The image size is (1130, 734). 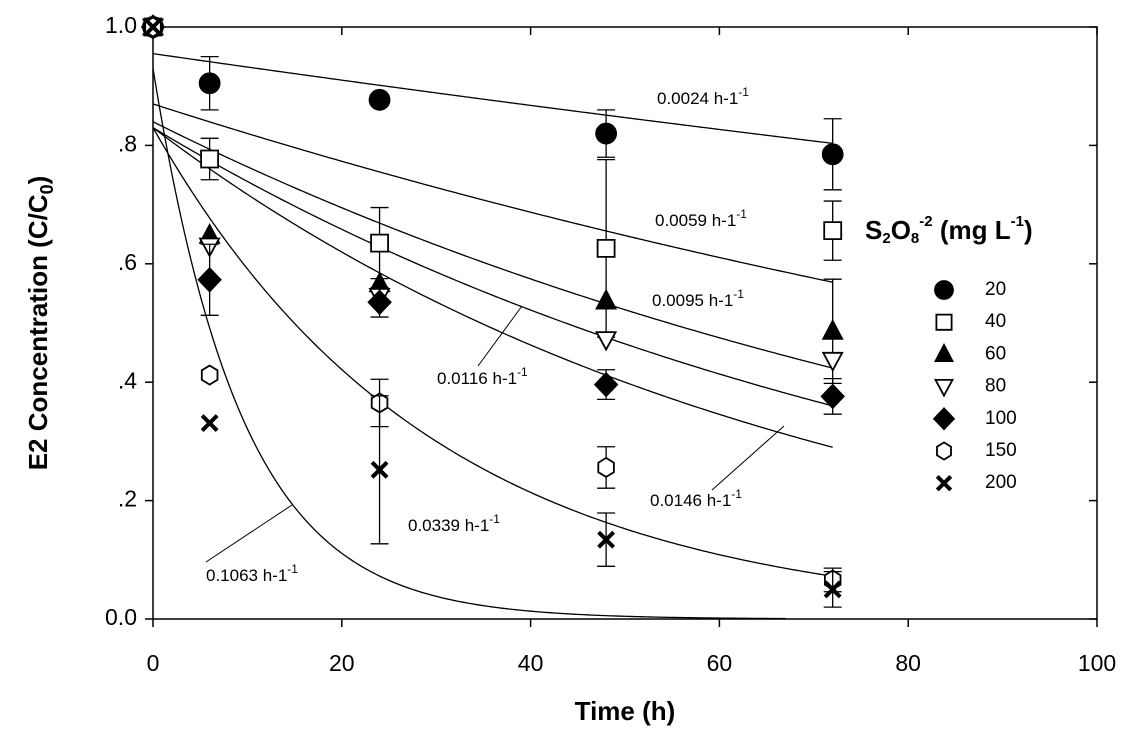 What do you see at coordinates (1097, 663) in the screenshot?
I see `x-tick-label: 100` at bounding box center [1097, 663].